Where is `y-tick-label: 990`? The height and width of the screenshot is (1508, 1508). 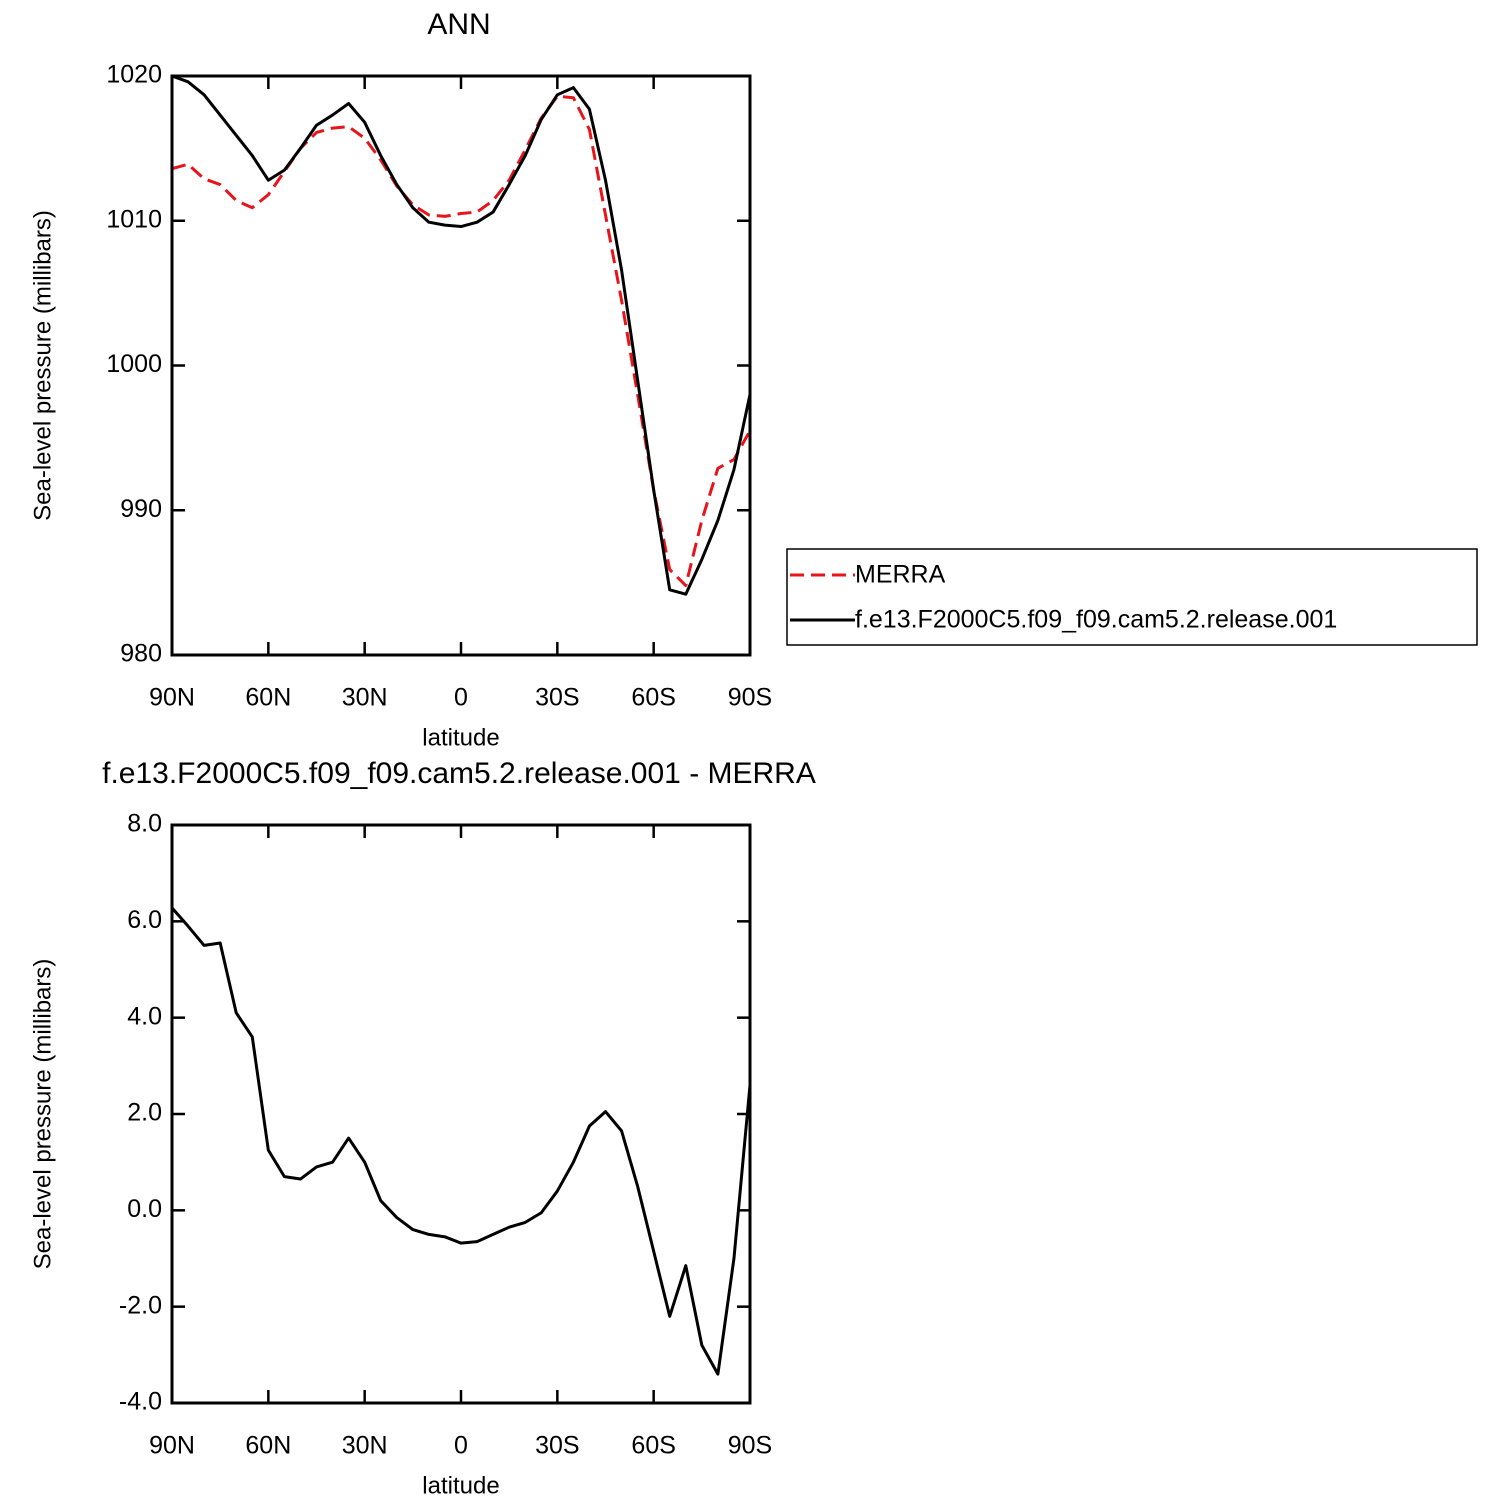
y-tick-label: 990 is located at coordinates (141, 509).